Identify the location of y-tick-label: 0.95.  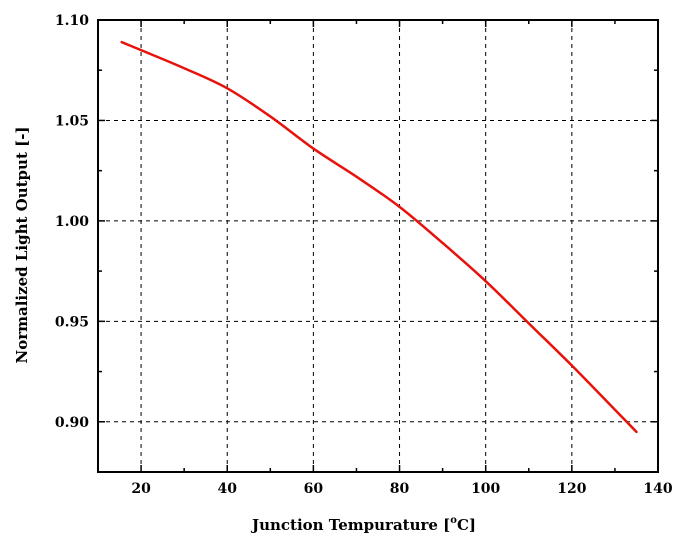
(72, 322).